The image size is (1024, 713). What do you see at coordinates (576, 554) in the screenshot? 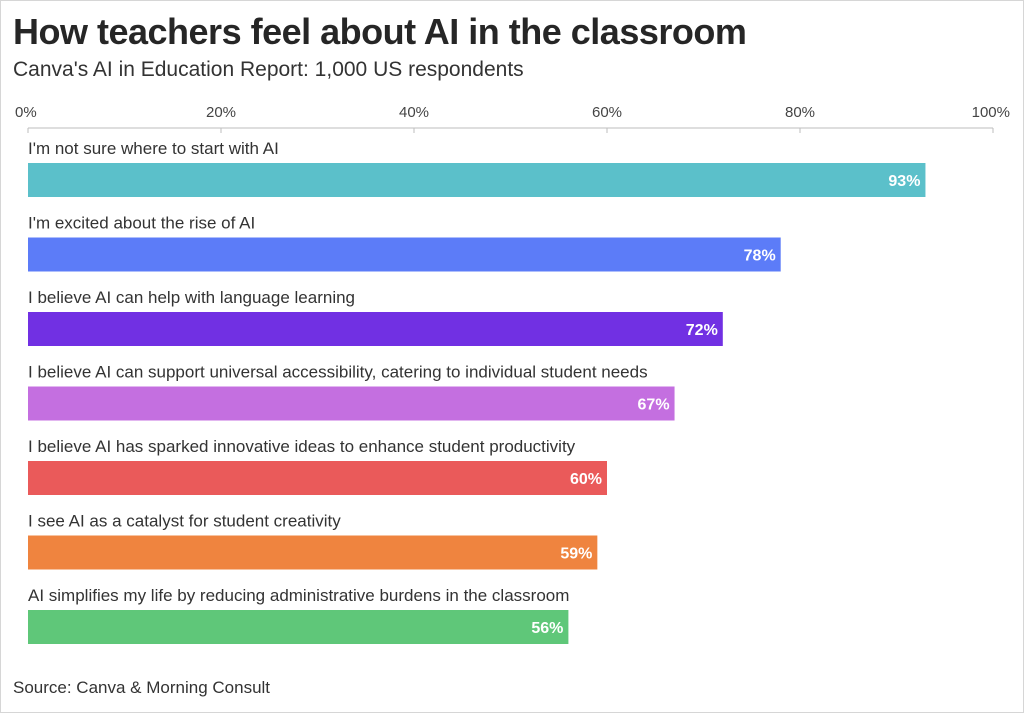
I see `bar-value-label: 59%` at bounding box center [576, 554].